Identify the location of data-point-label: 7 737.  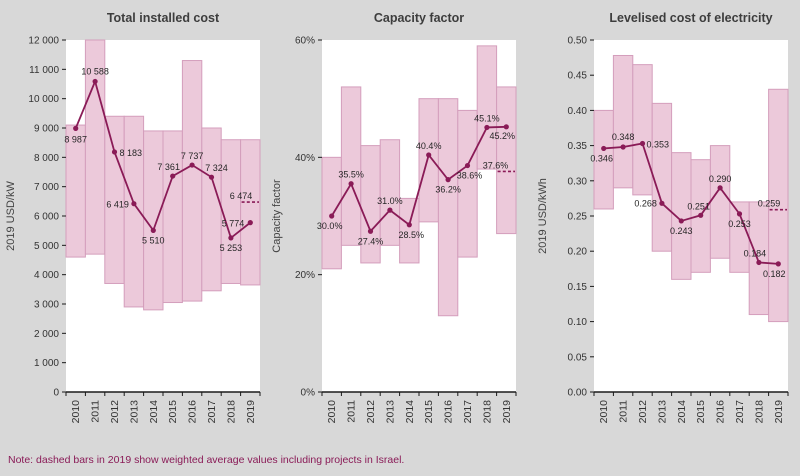
(192, 156).